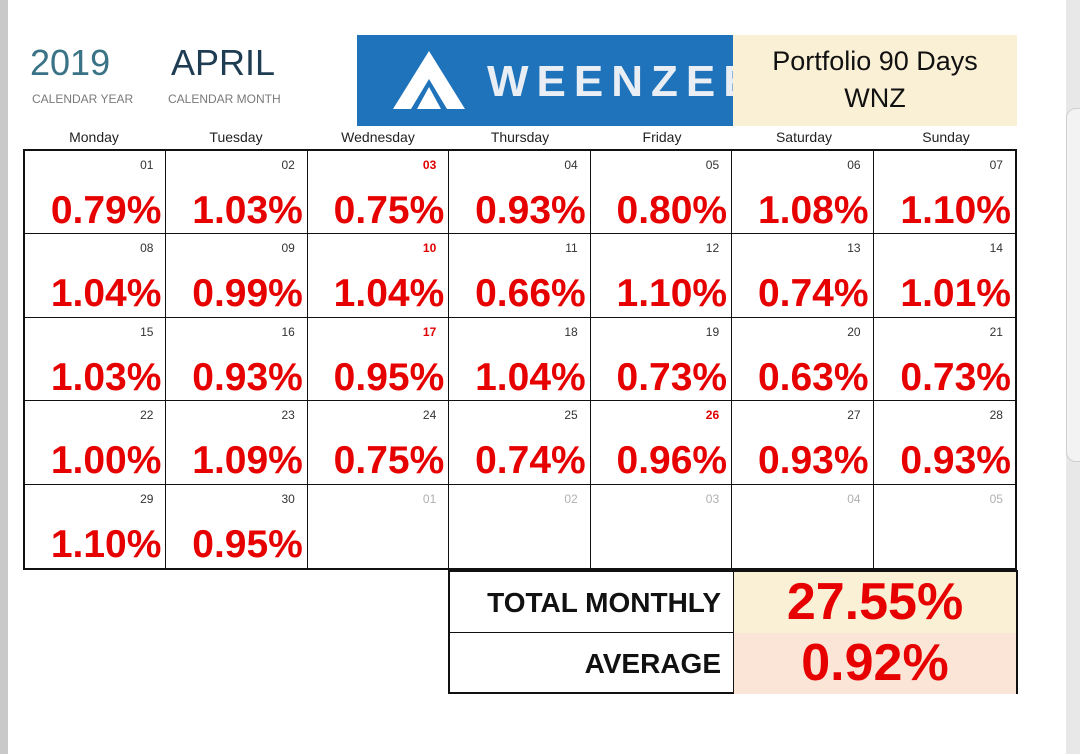 This screenshot has height=754, width=1080. I want to click on logo-text: WEENZEE, so click(624, 81).